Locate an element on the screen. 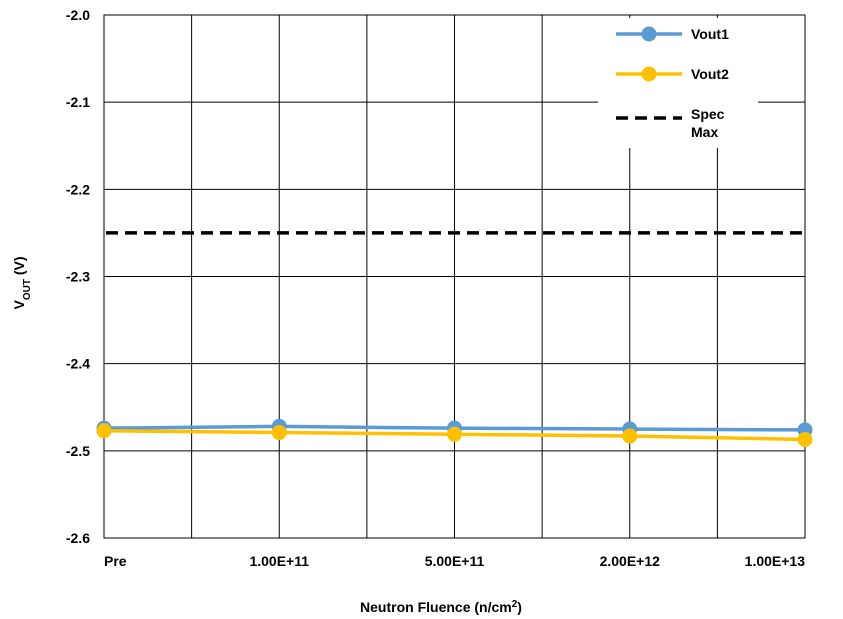 The height and width of the screenshot is (619, 843). y-tick-label: -2.2 is located at coordinates (78, 189).